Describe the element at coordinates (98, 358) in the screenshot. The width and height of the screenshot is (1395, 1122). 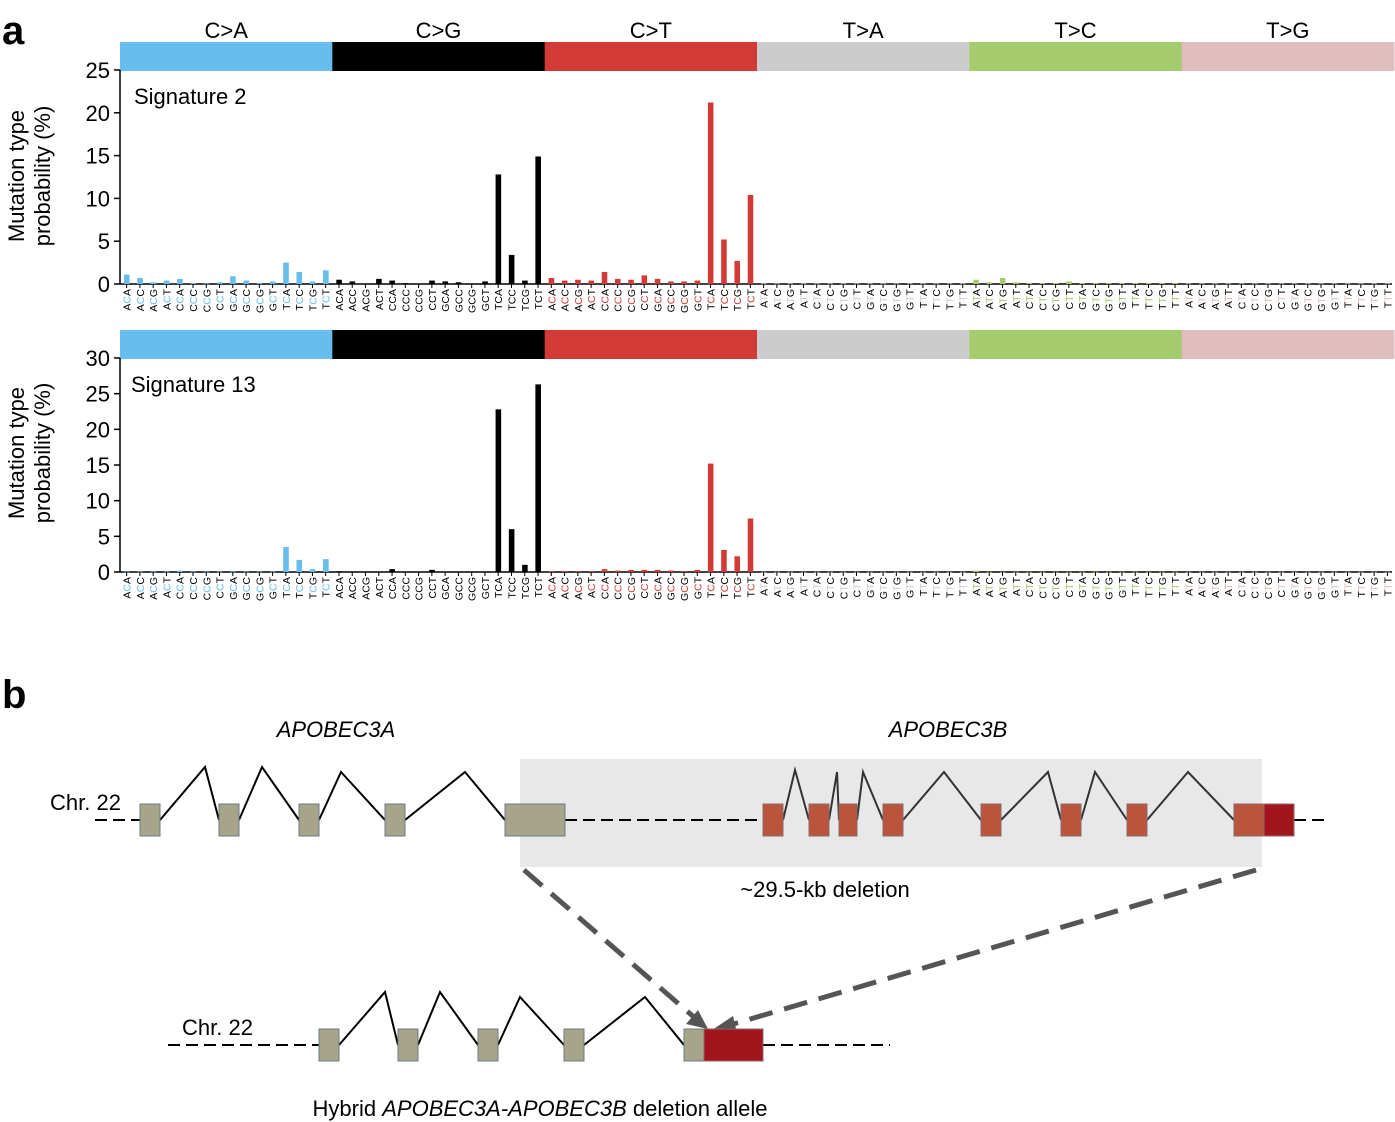
I see `y-tick-label: 30` at that location.